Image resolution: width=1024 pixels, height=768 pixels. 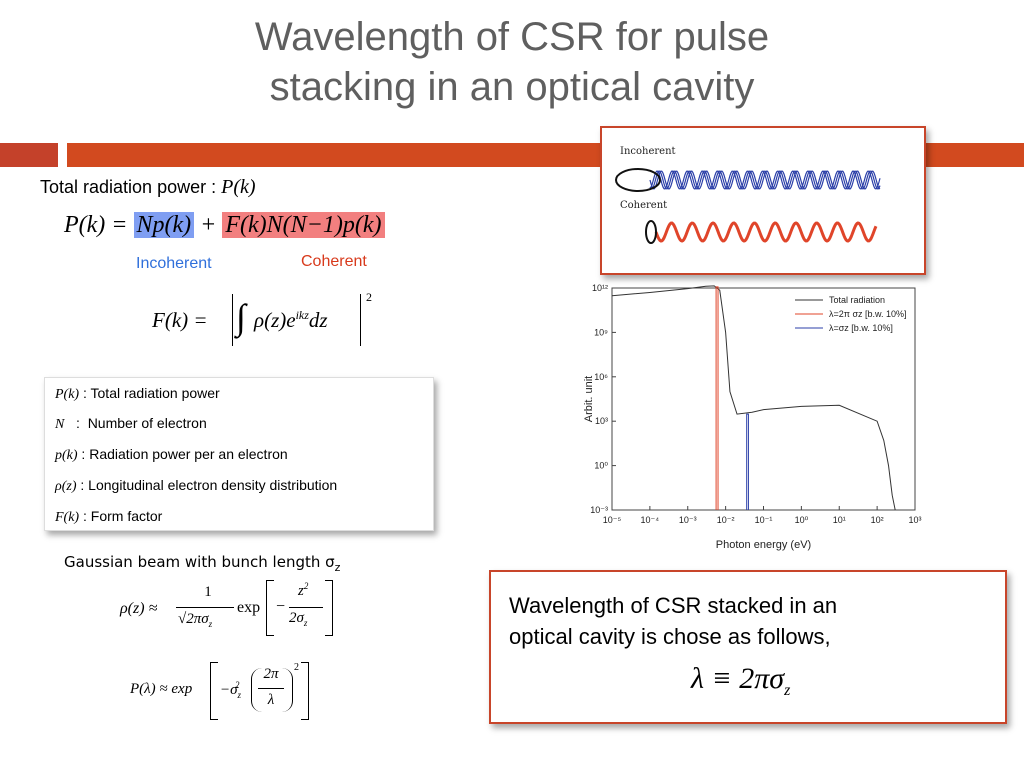 What do you see at coordinates (512, 87) in the screenshot?
I see `title-line-2: stacking in an optical cavity` at bounding box center [512, 87].